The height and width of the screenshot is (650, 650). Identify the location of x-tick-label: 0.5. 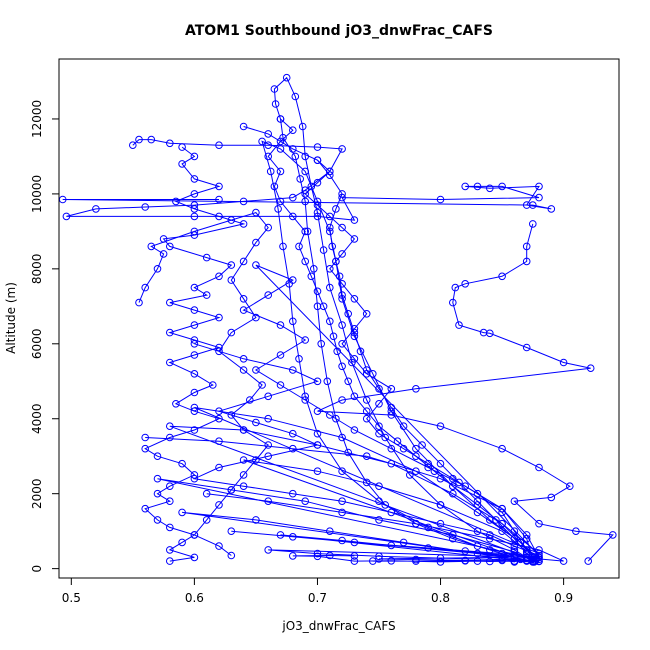
(71, 598).